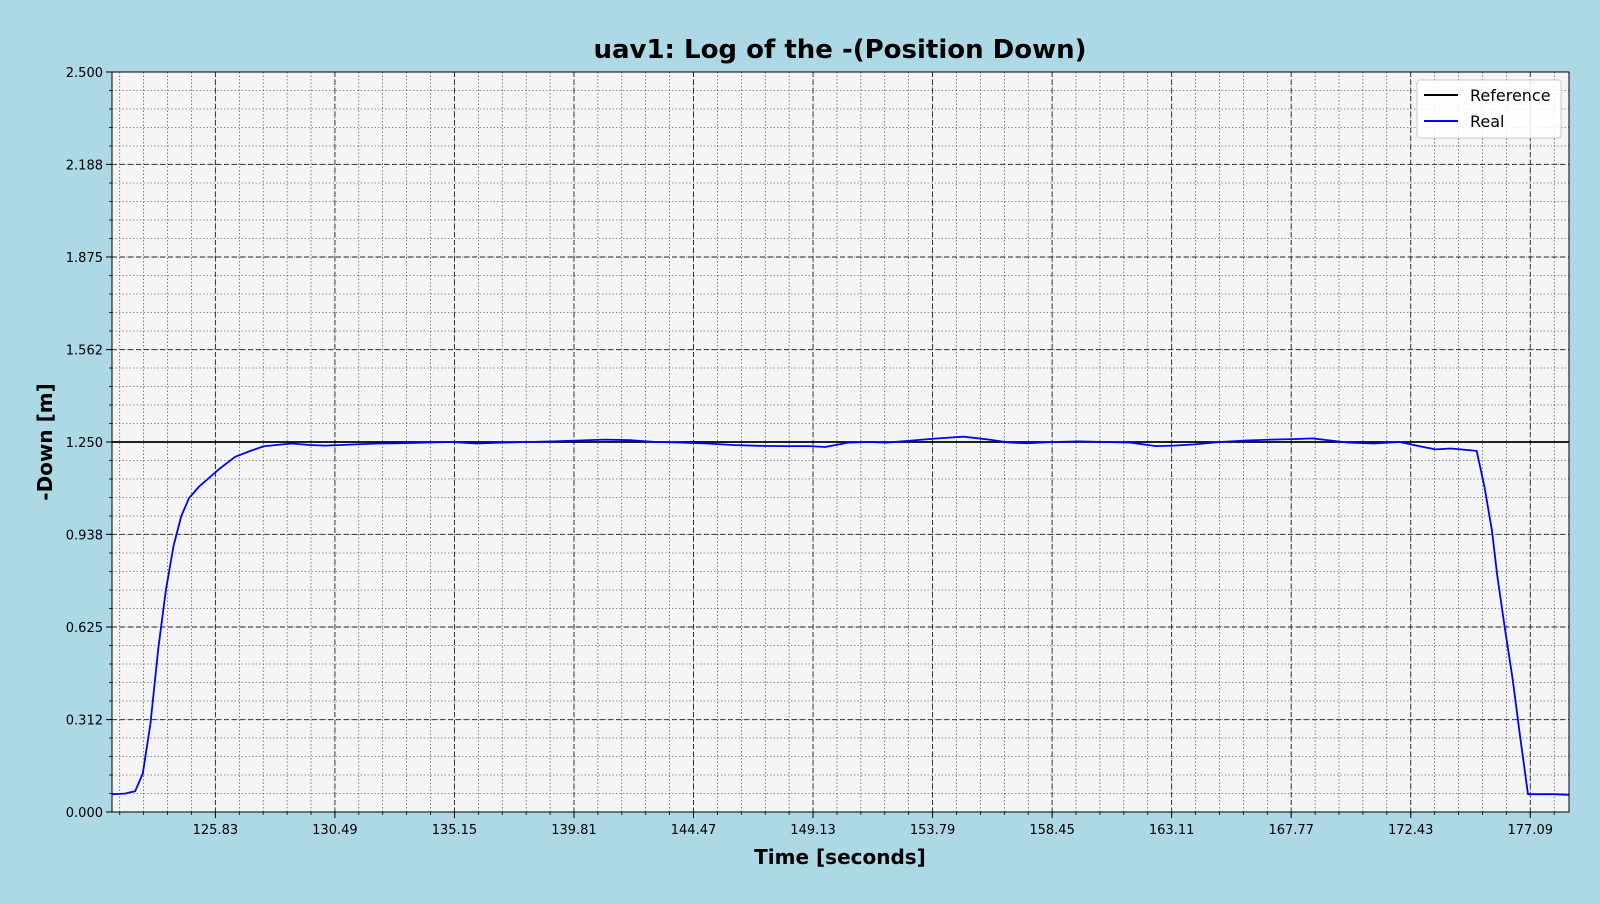  I want to click on x-tick-label: 163.11, so click(1172, 830).